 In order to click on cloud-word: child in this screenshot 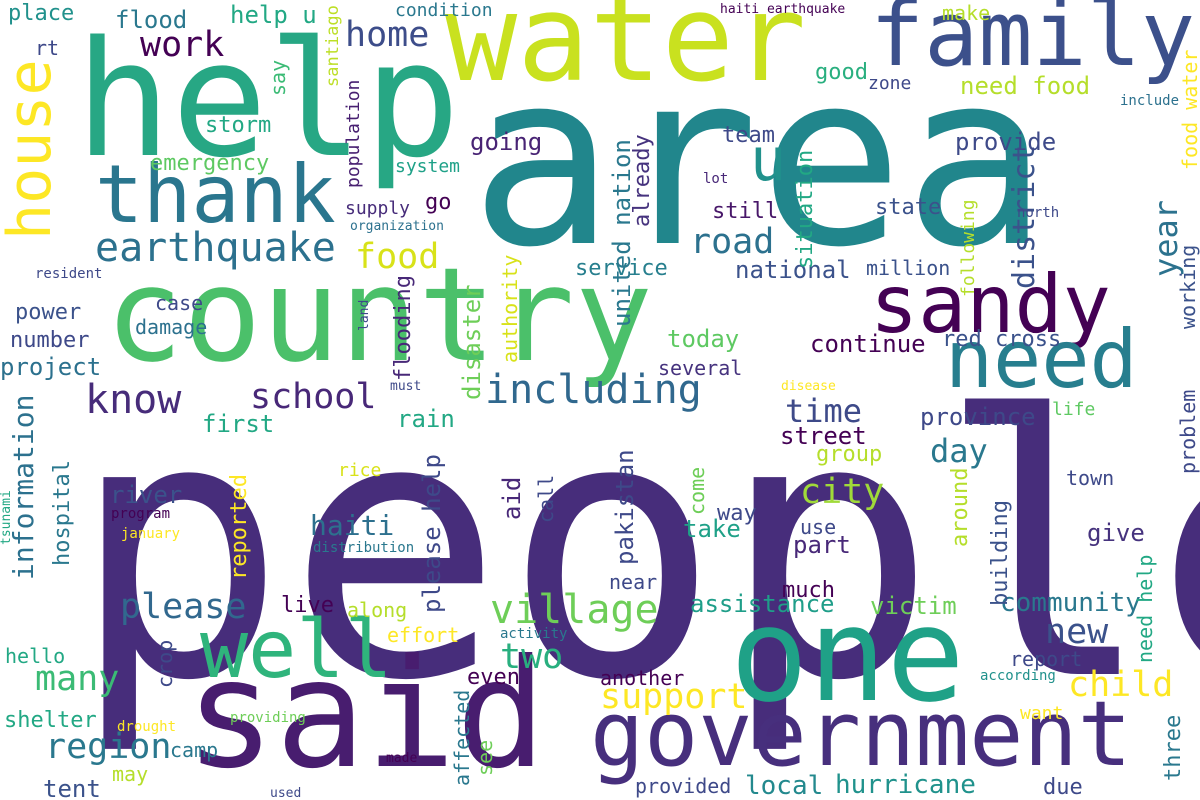, I will do `click(1121, 685)`.